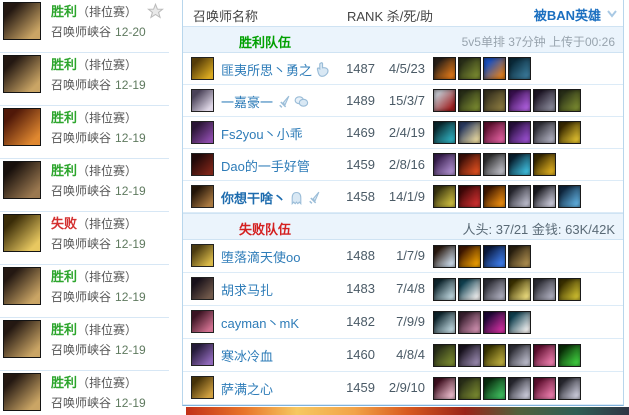 The width and height of the screenshot is (629, 415). What do you see at coordinates (247, 356) in the screenshot?
I see `player-name-link: 寒冰冷血` at bounding box center [247, 356].